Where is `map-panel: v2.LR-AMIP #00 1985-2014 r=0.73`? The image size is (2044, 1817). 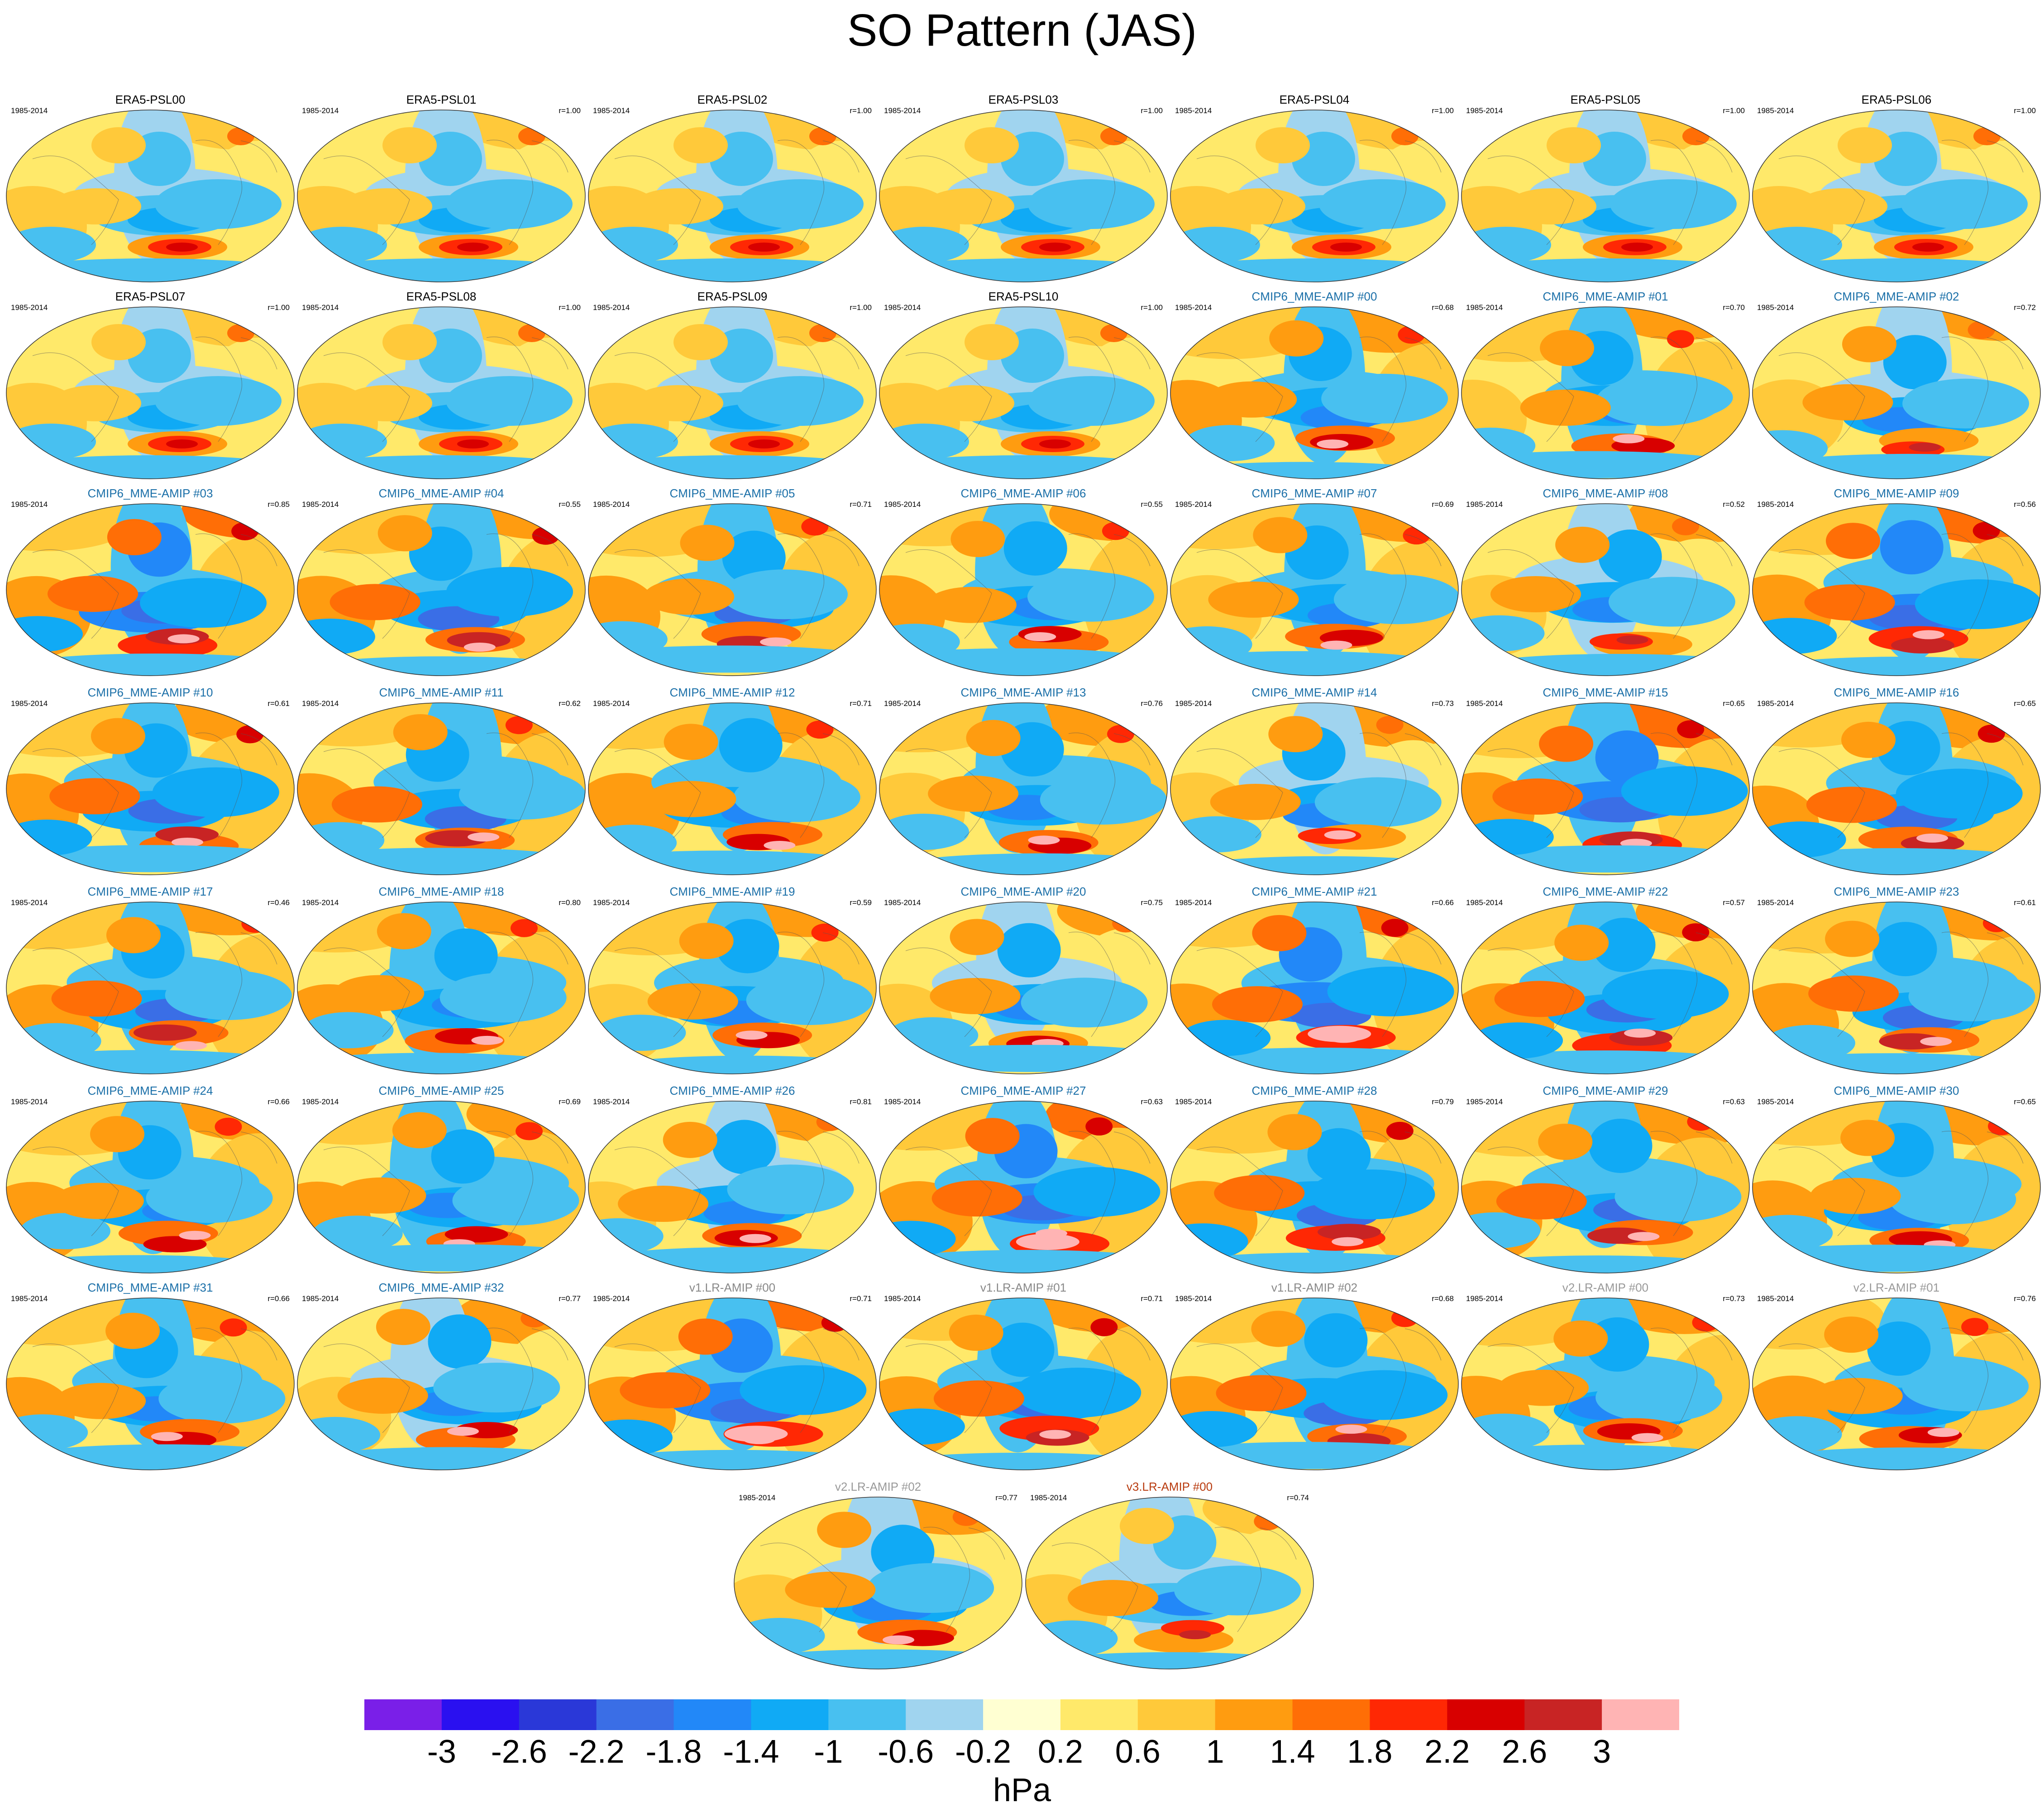 map-panel: v2.LR-AMIP #00 1985-2014 r=0.73 is located at coordinates (1605, 1376).